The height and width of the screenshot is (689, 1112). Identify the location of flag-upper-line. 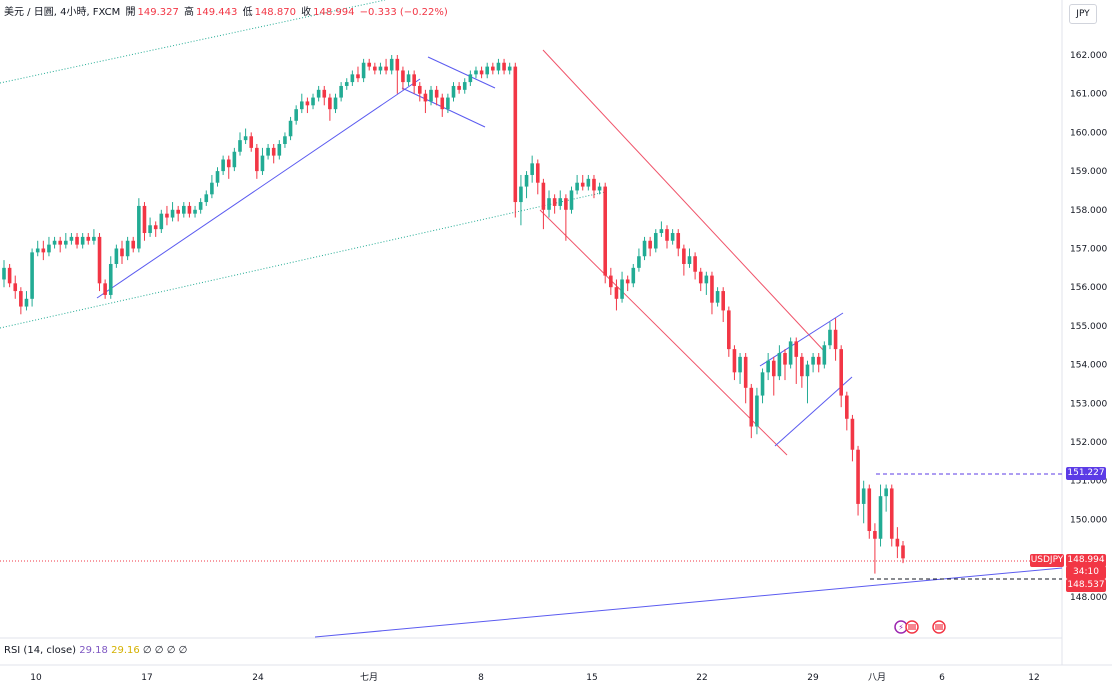
(461, 72).